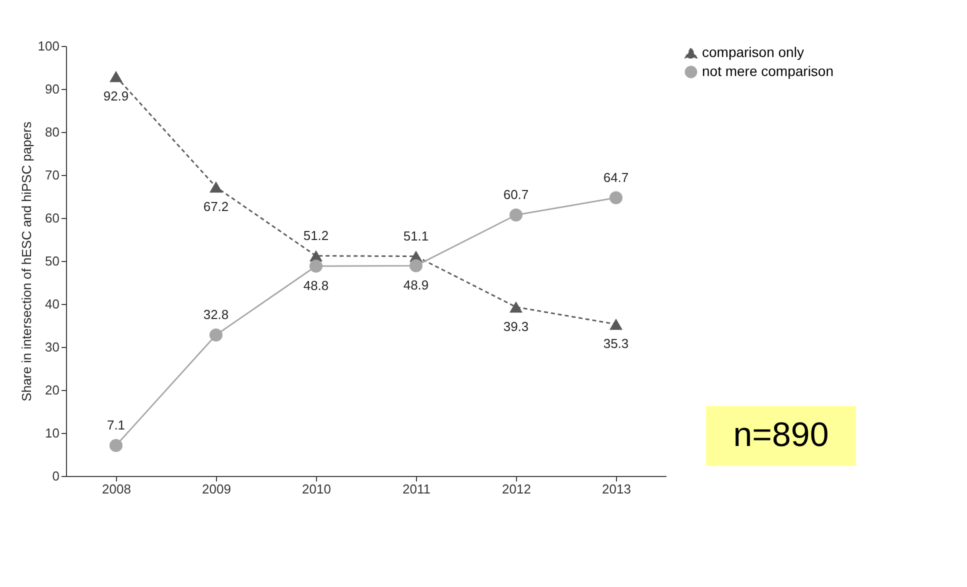  I want to click on y-tick-label: 80, so click(52, 132).